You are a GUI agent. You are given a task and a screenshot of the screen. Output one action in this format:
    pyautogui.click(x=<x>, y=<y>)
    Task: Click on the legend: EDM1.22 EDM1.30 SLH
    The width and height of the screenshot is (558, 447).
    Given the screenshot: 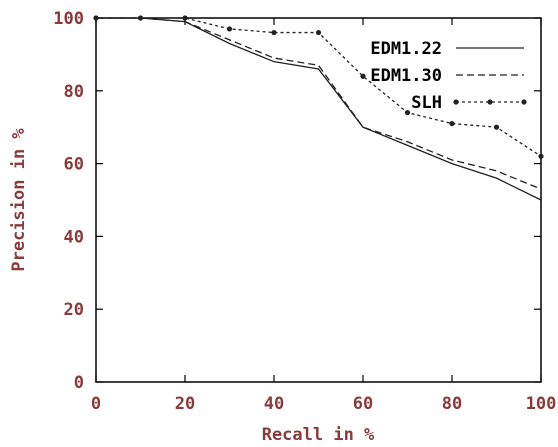 What is the action you would take?
    pyautogui.click(x=448, y=76)
    